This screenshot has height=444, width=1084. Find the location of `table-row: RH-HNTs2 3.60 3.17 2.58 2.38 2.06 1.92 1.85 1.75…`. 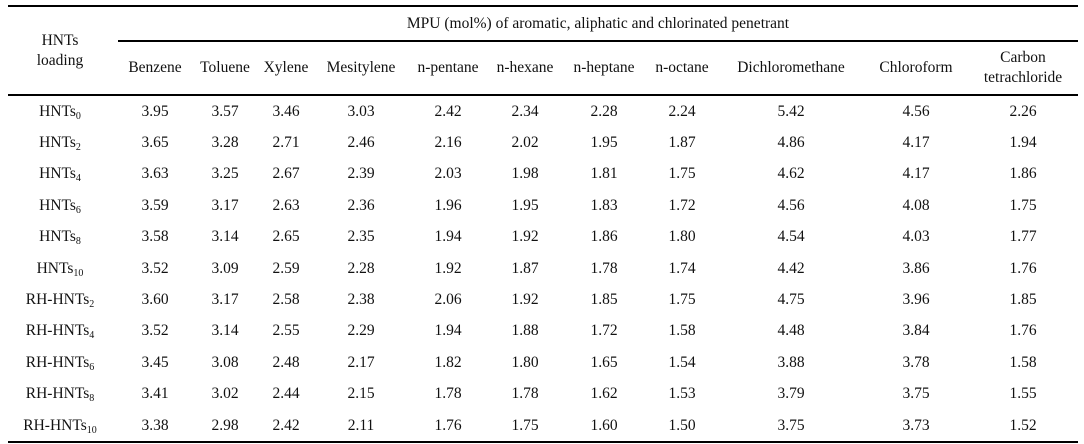

table-row: RH-HNTs2 3.60 3.17 2.58 2.38 2.06 1.92 1.85 1.75… is located at coordinates (543, 299).